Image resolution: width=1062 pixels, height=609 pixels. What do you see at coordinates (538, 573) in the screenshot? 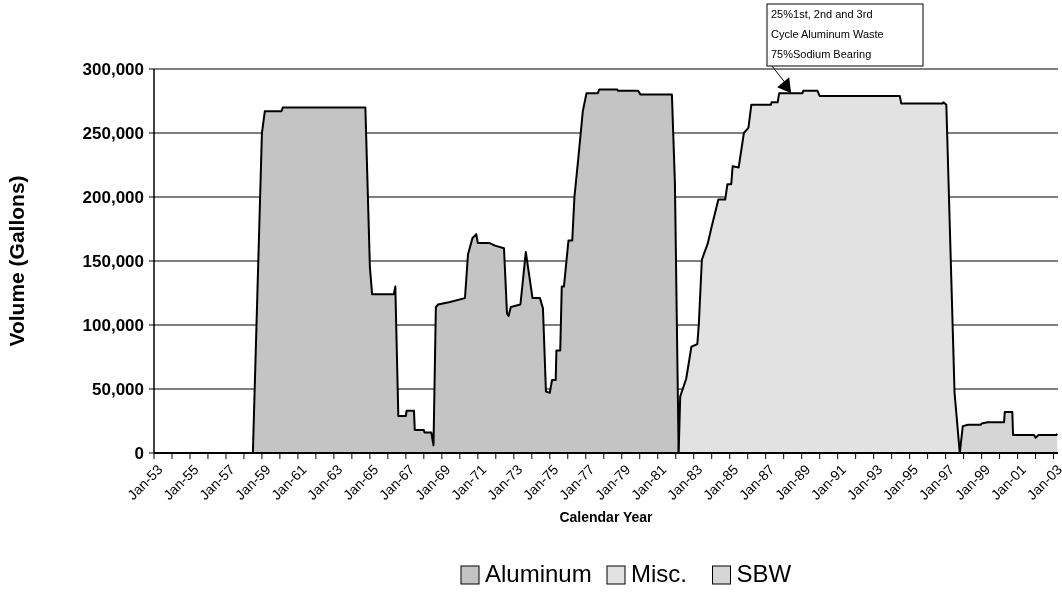
I see `legend-label: Aluminum` at bounding box center [538, 573].